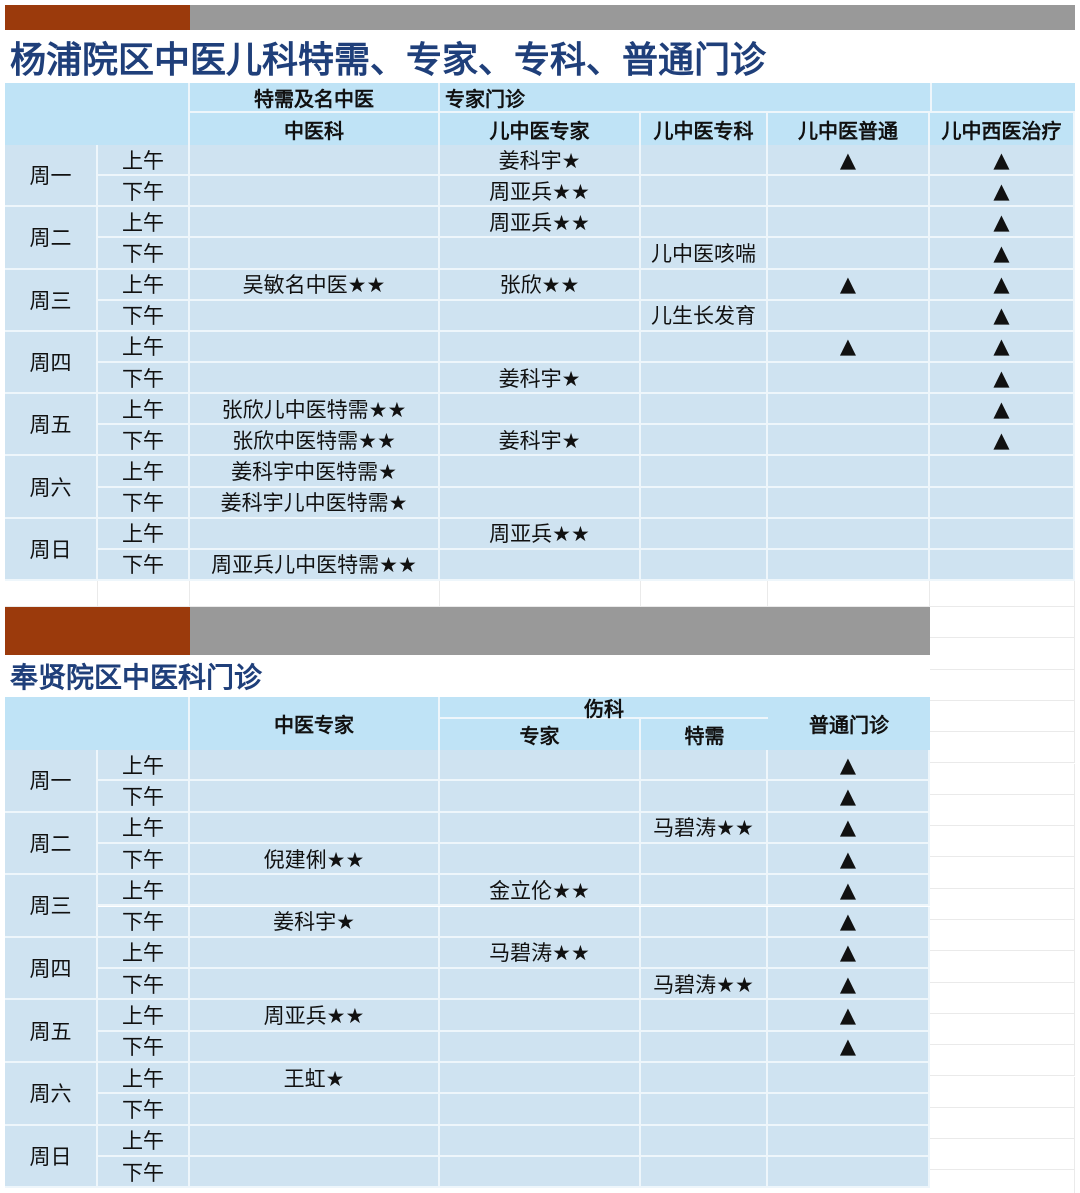 This screenshot has height=1193, width=1080. What do you see at coordinates (315, 859) in the screenshot?
I see `schedule-cell: 倪建俐★★` at bounding box center [315, 859].